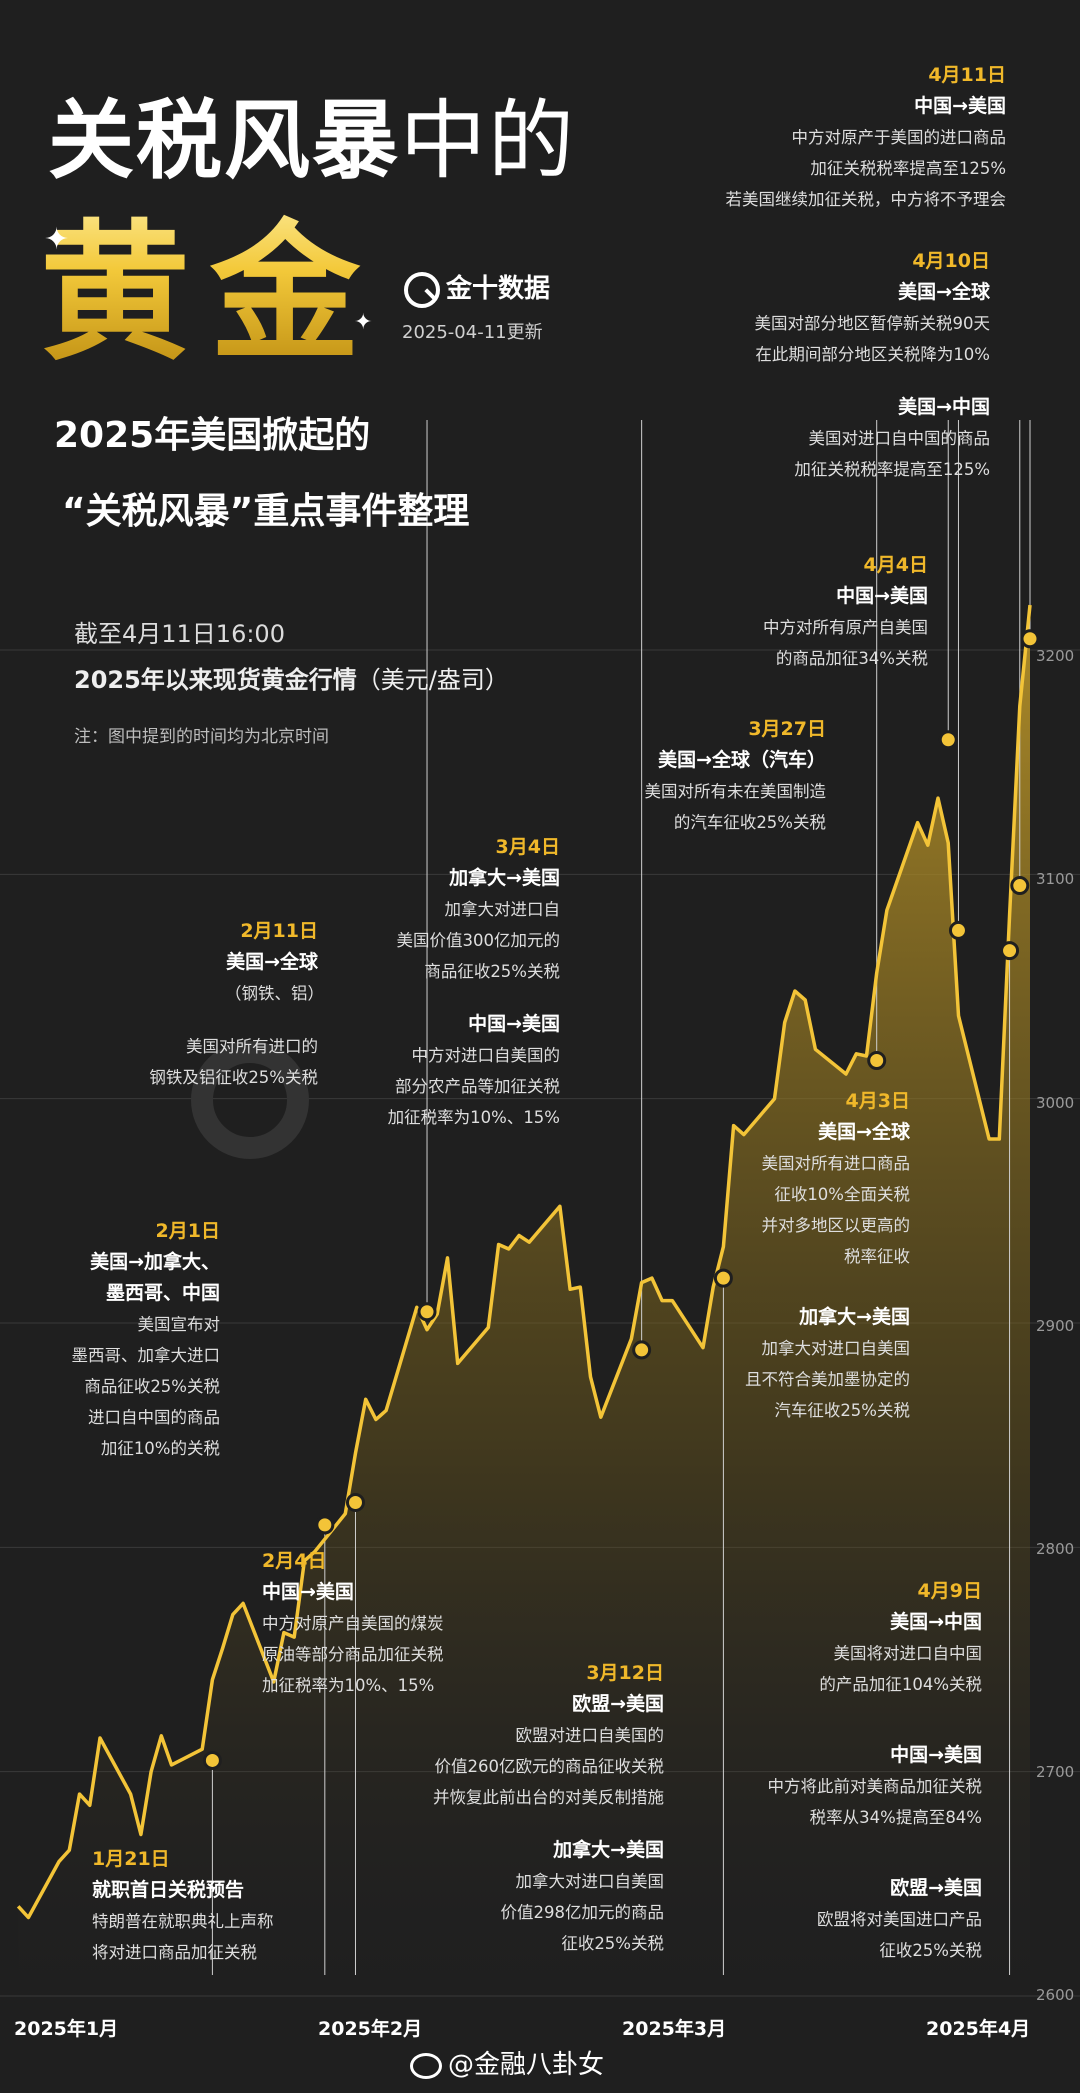 The width and height of the screenshot is (1080, 2093). What do you see at coordinates (735, 791) in the screenshot?
I see `event-text: 美国对所有未在美国制造` at bounding box center [735, 791].